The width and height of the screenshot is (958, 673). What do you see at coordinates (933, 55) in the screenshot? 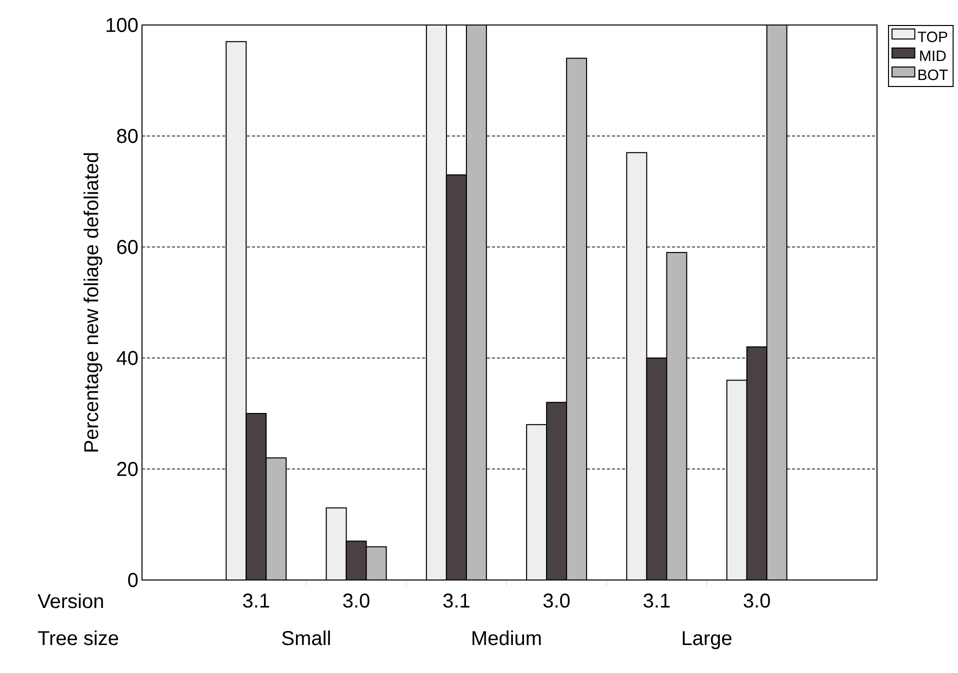
I see `legend-label: MID` at bounding box center [933, 55].